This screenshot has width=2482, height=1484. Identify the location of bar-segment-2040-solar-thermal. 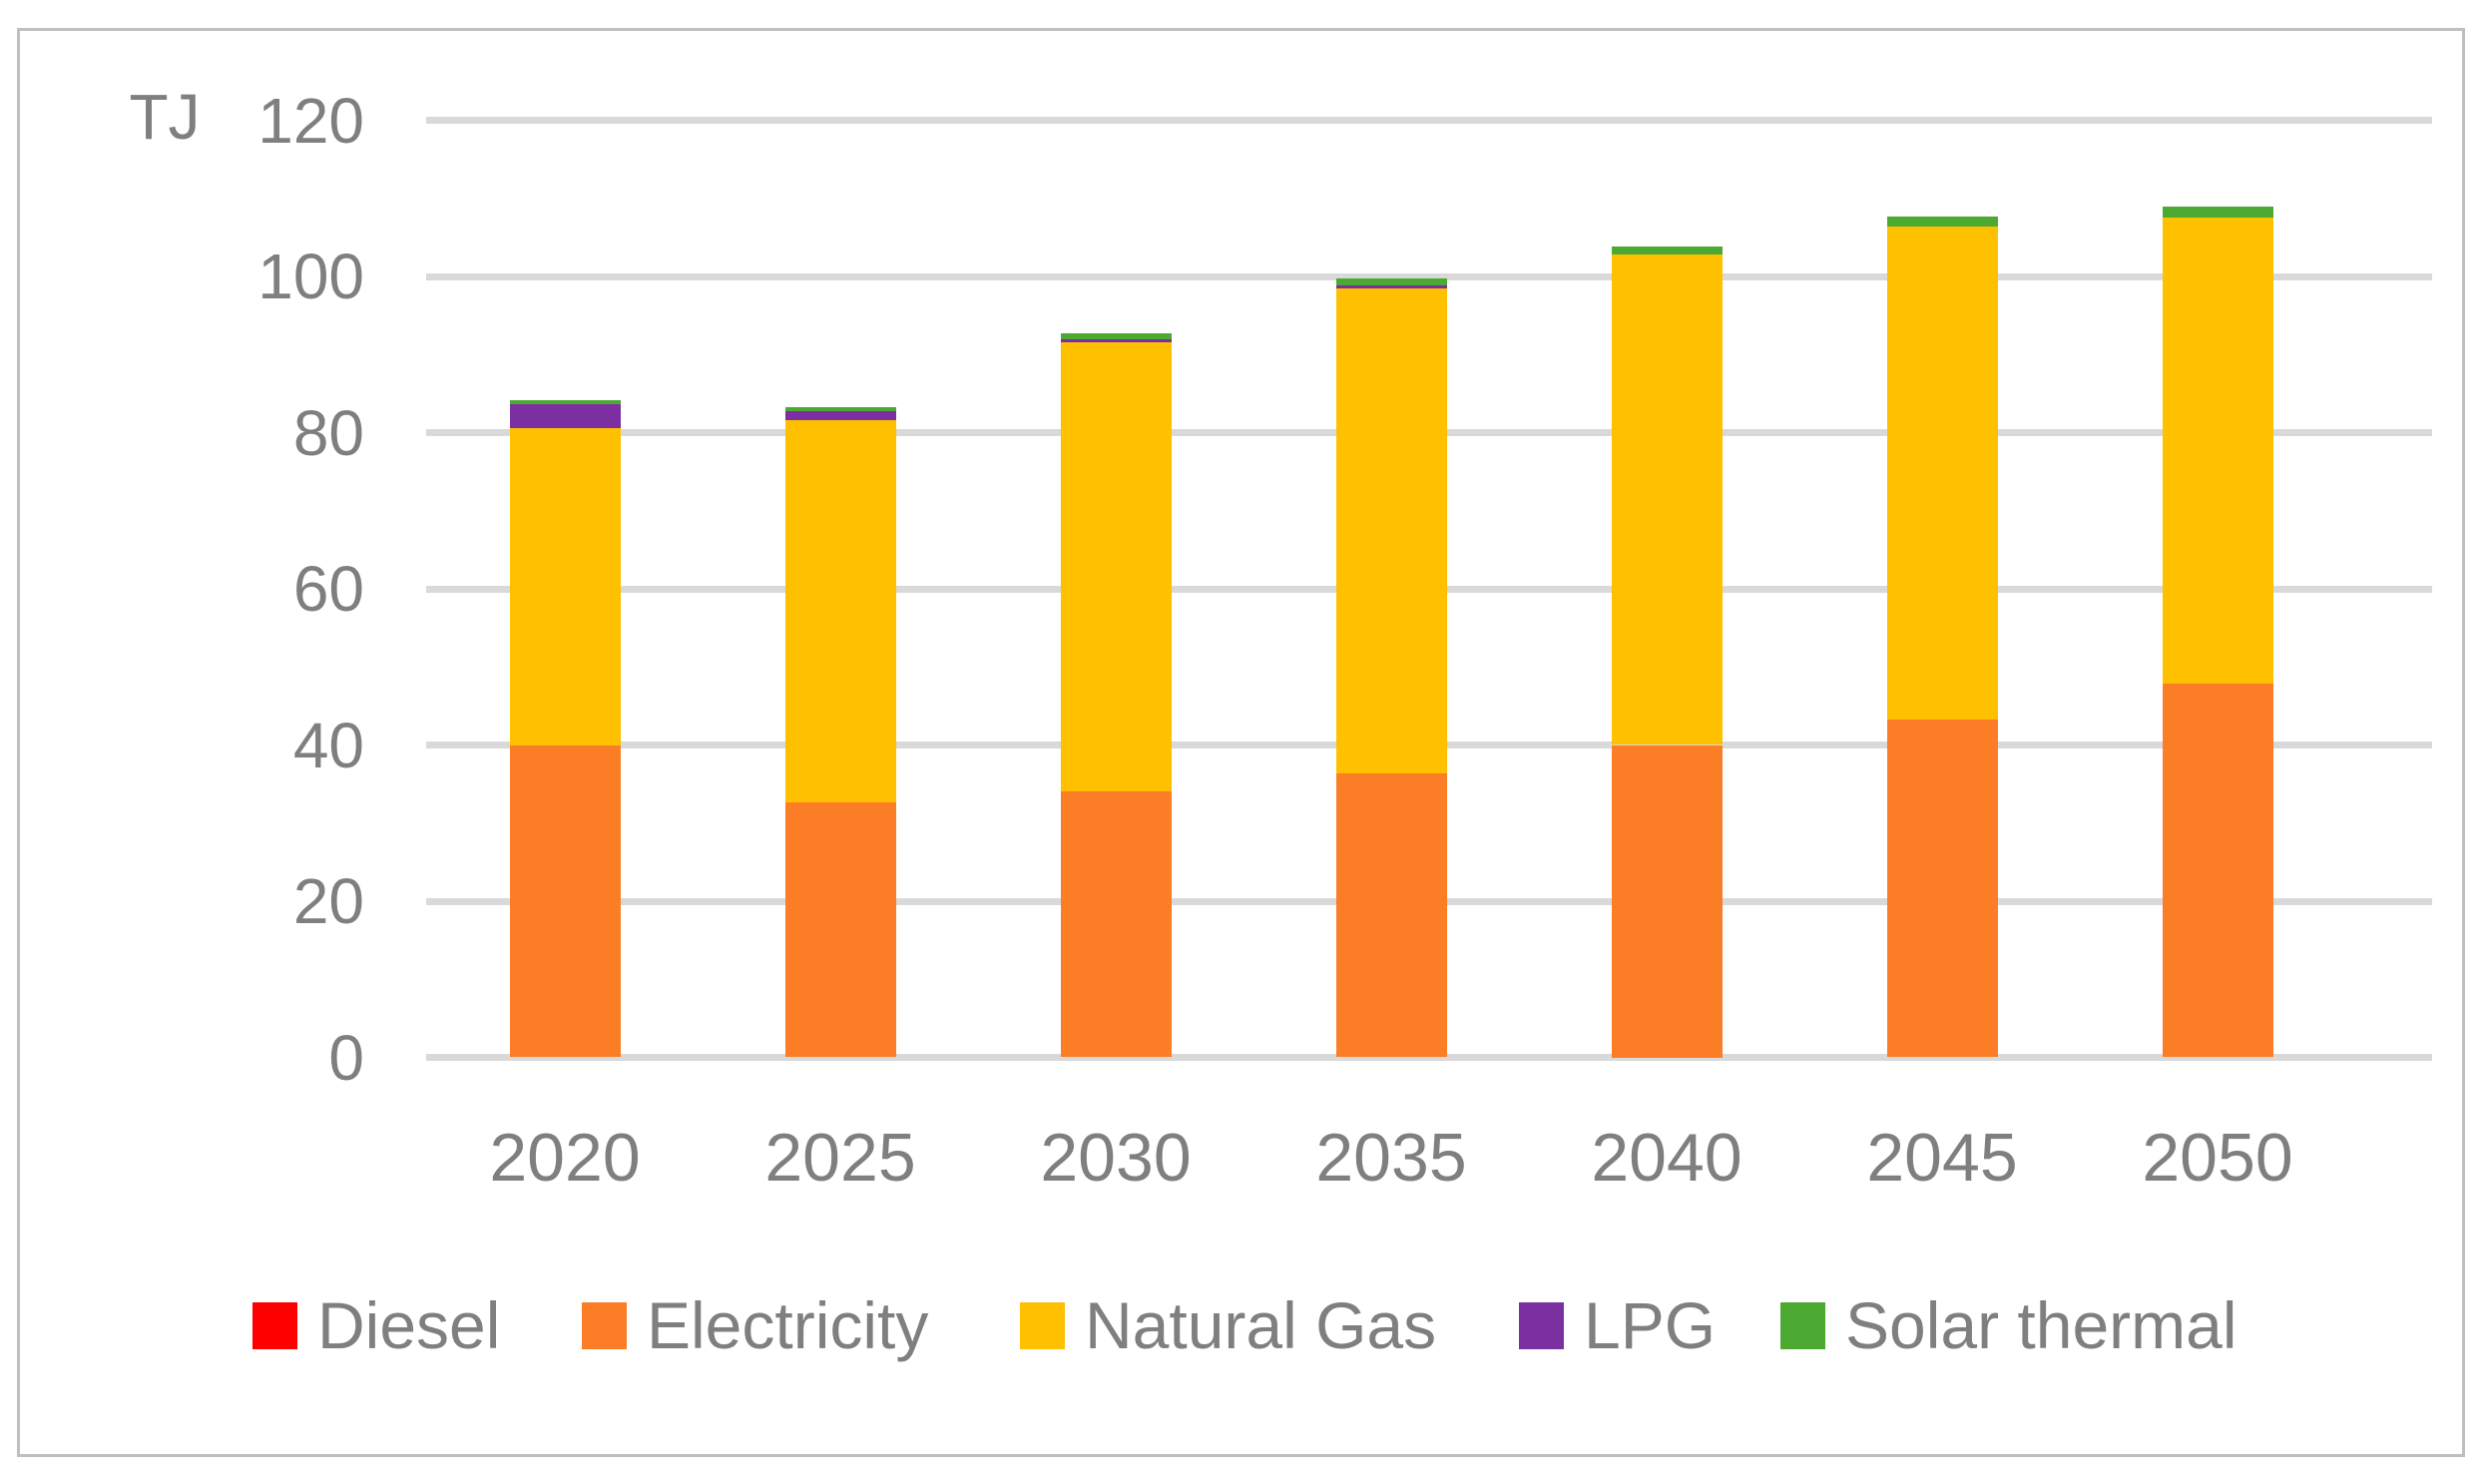
(1667, 251).